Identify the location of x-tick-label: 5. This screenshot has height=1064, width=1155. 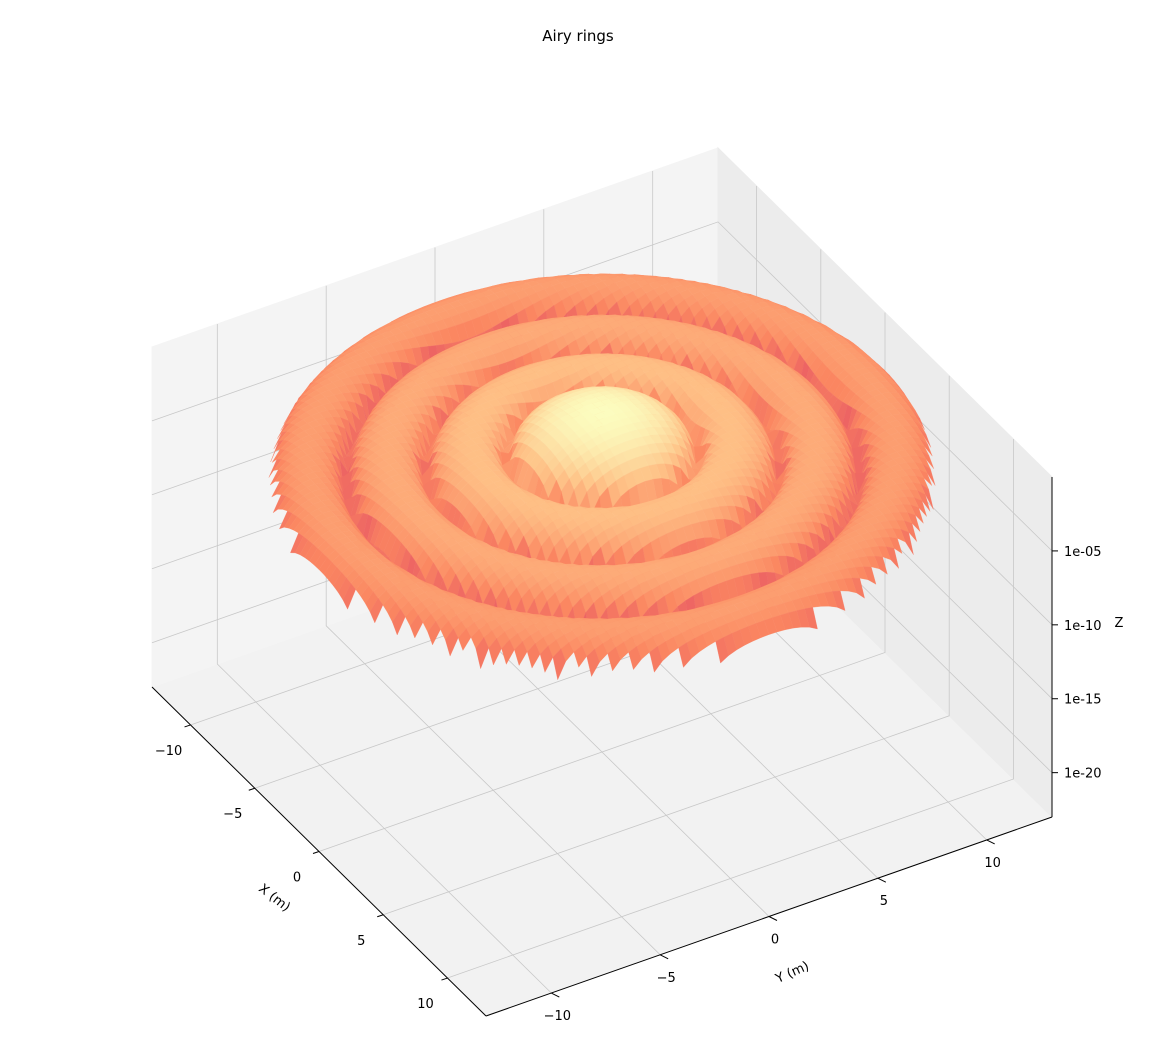
(361, 941).